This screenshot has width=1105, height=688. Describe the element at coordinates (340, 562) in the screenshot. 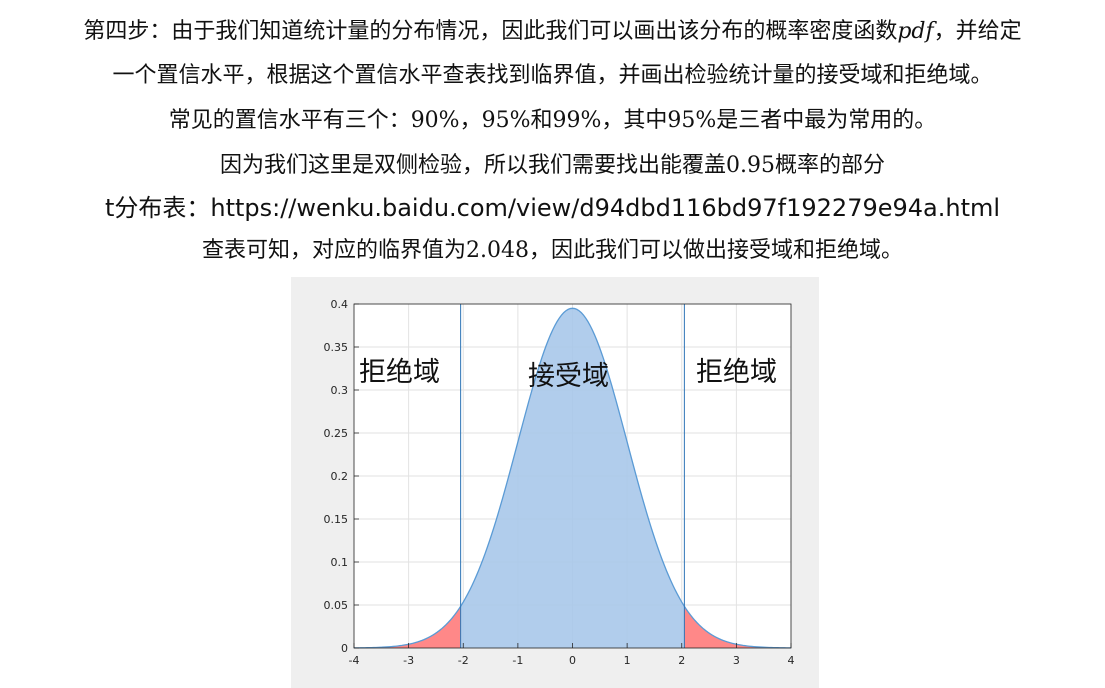

I see `y-tick-label: 0.1` at that location.